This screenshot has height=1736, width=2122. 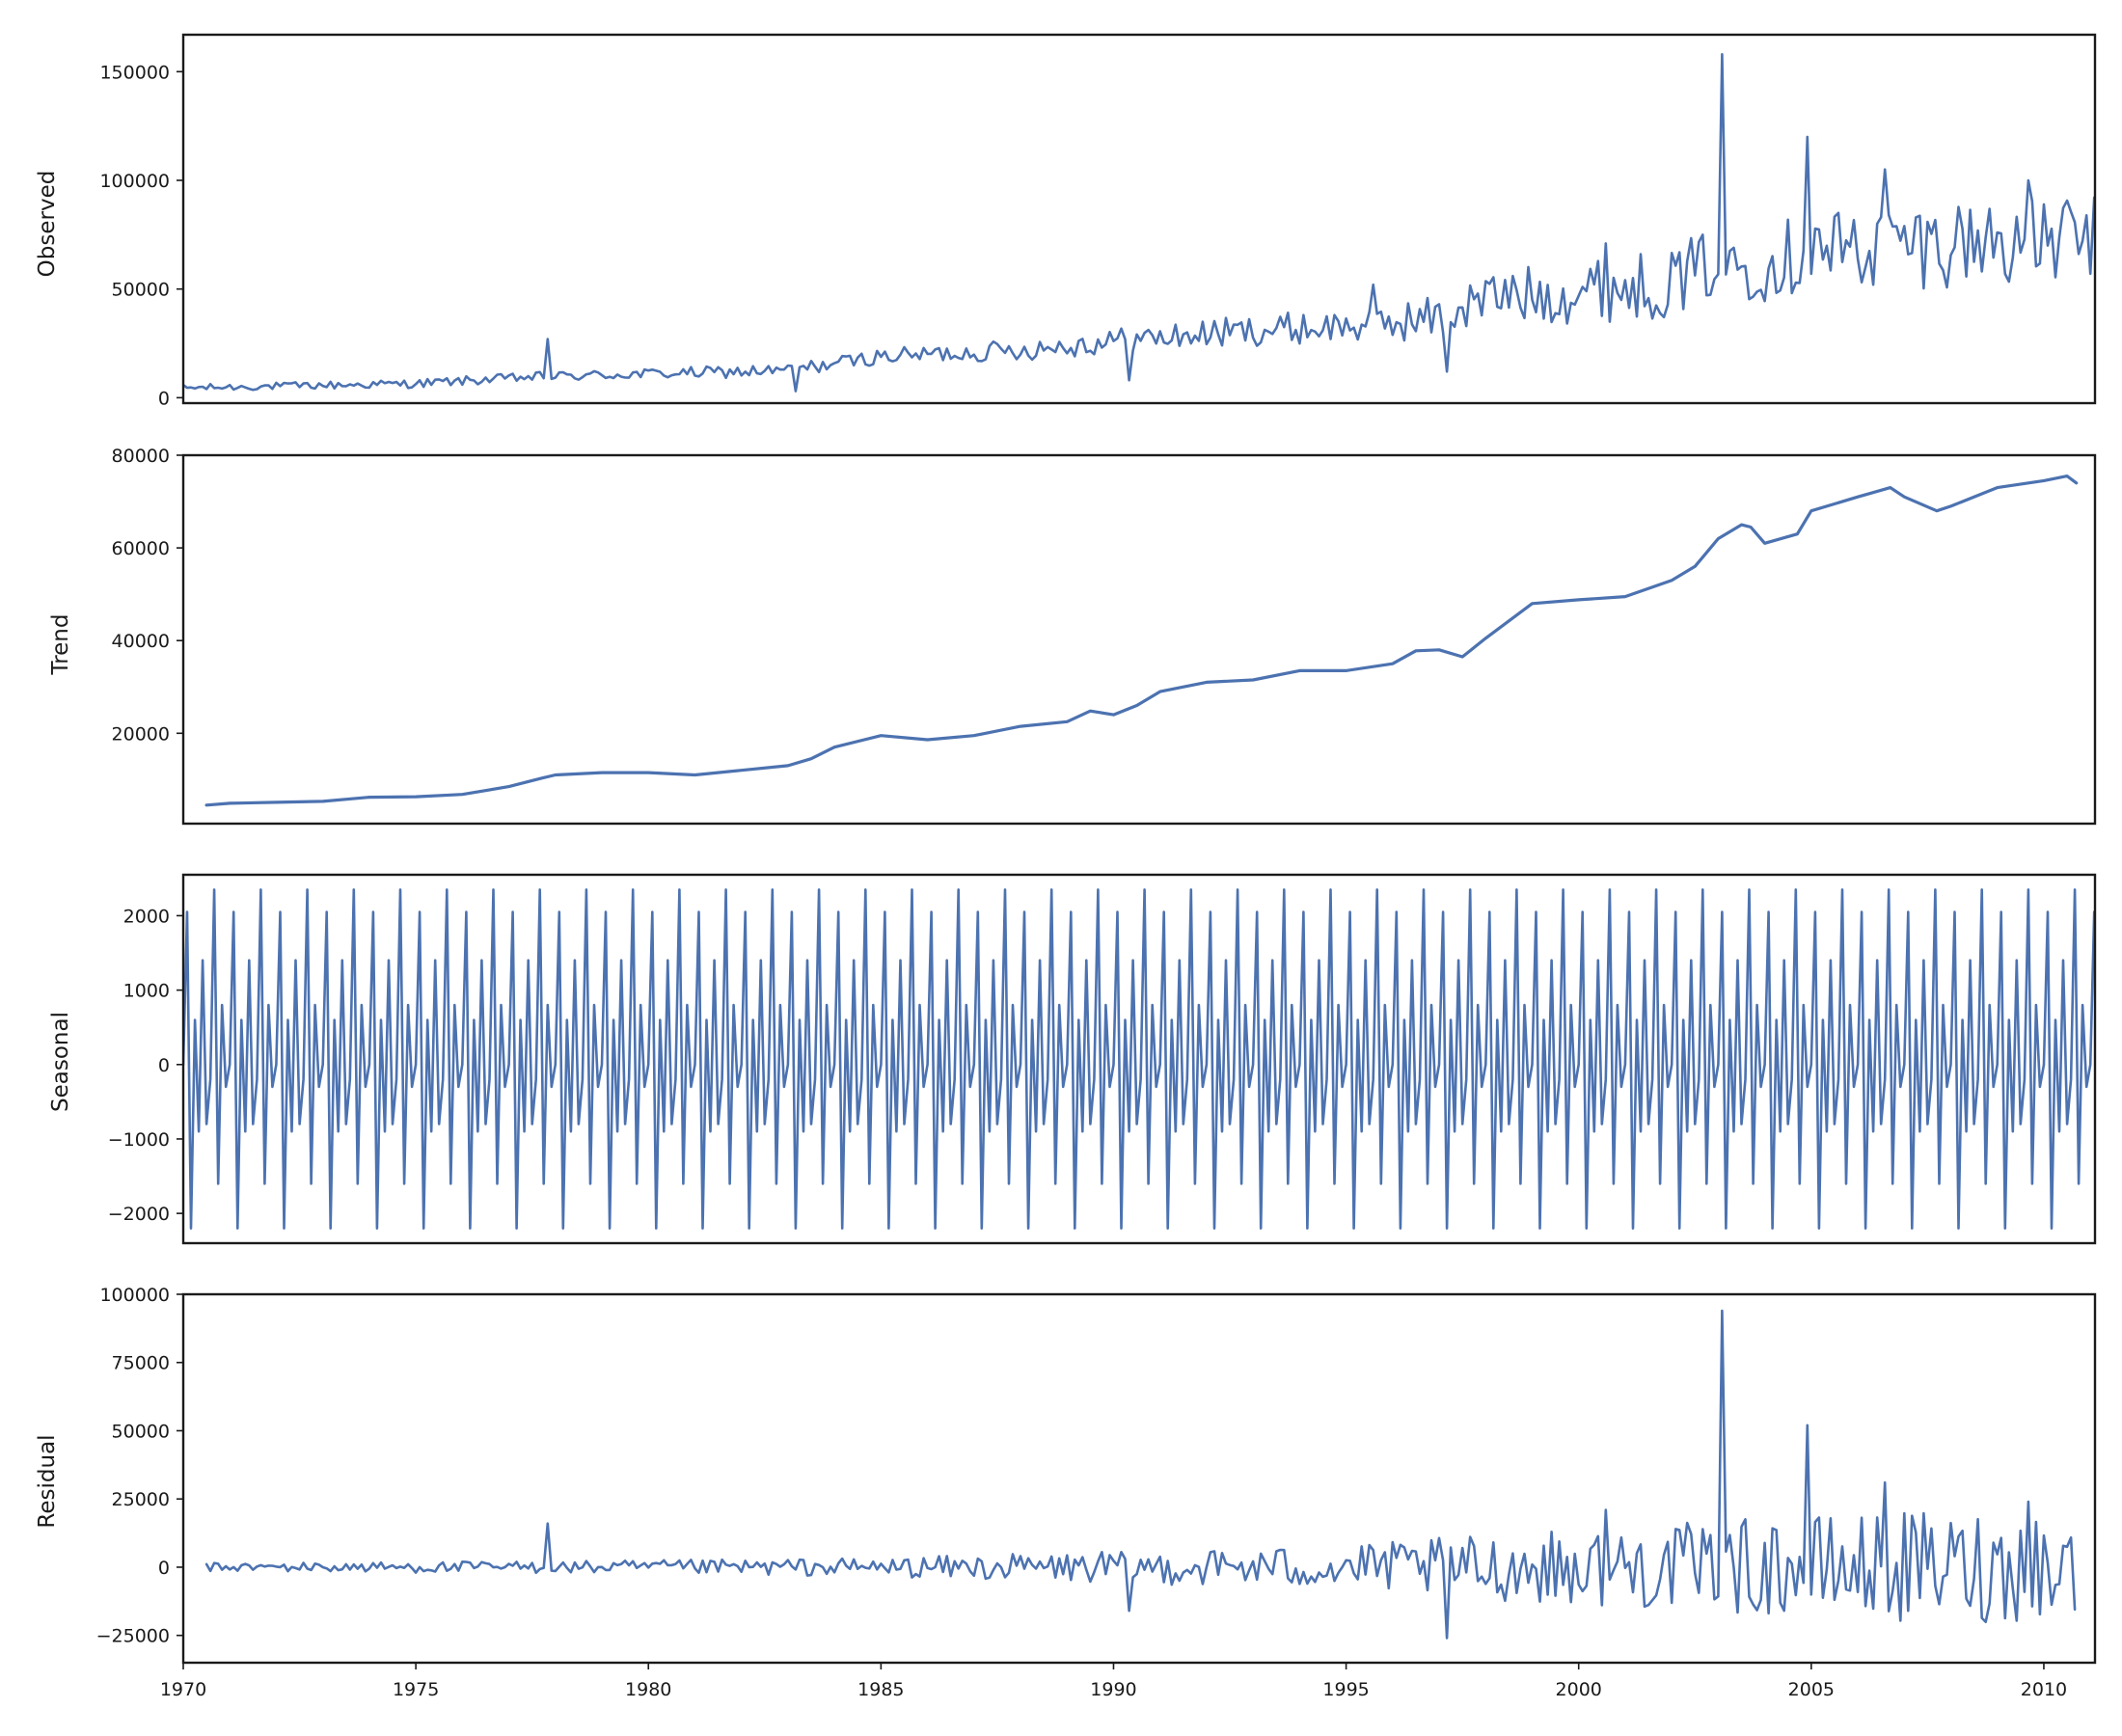 I want to click on ytick-label-observed: 0, so click(x=164, y=399).